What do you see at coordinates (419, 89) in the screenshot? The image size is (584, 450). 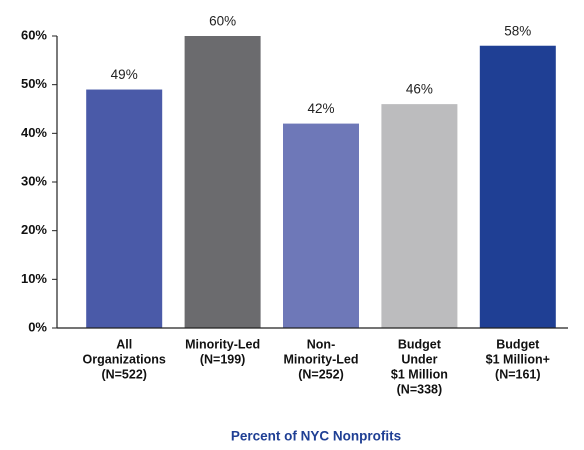 I see `value-label: 46%` at bounding box center [419, 89].